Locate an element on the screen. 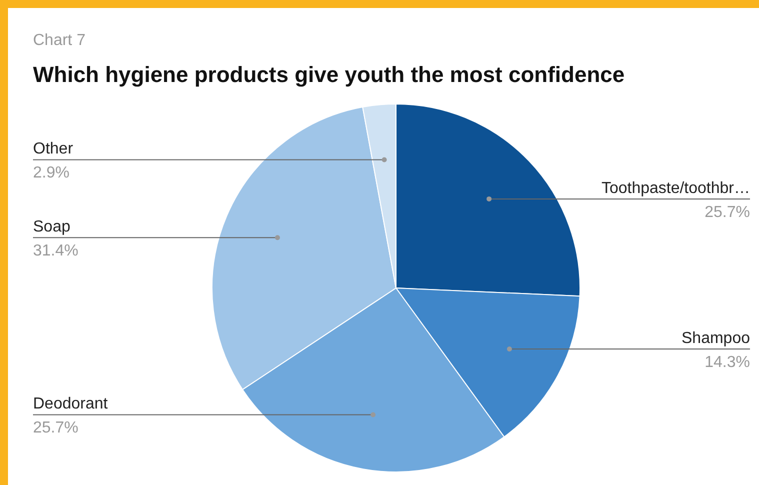  chart-subtitle: Chart 7 is located at coordinates (59, 41).